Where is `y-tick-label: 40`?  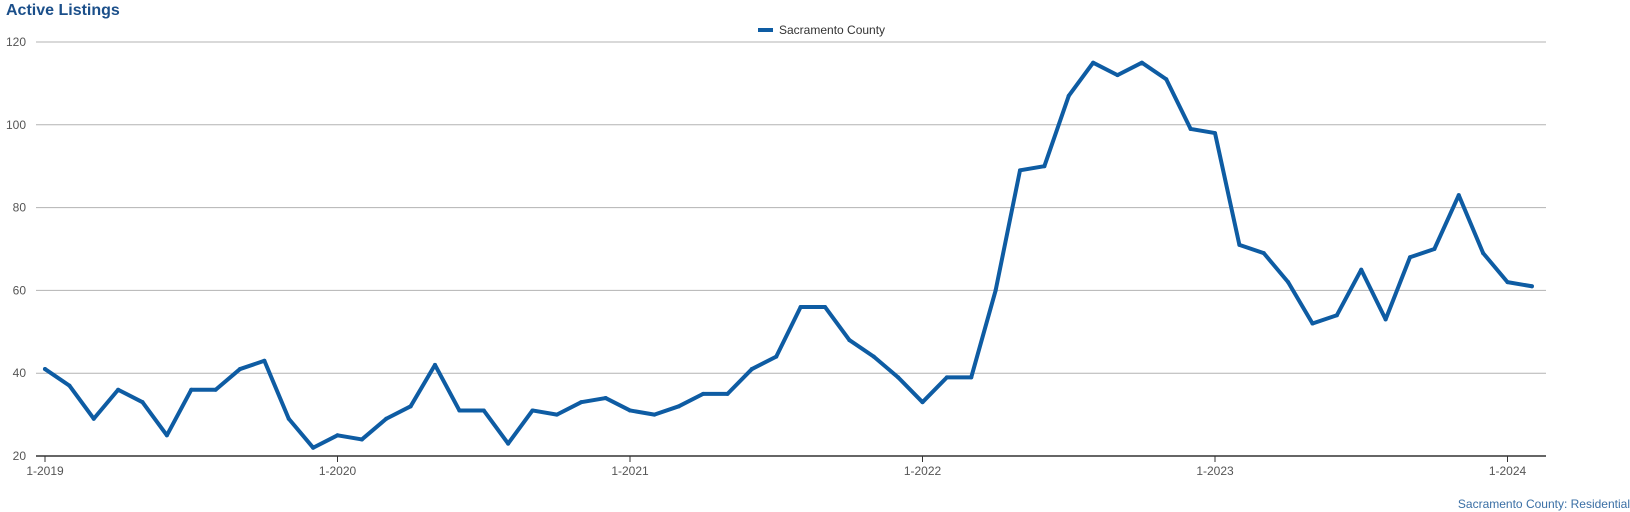 y-tick-label: 40 is located at coordinates (20, 373).